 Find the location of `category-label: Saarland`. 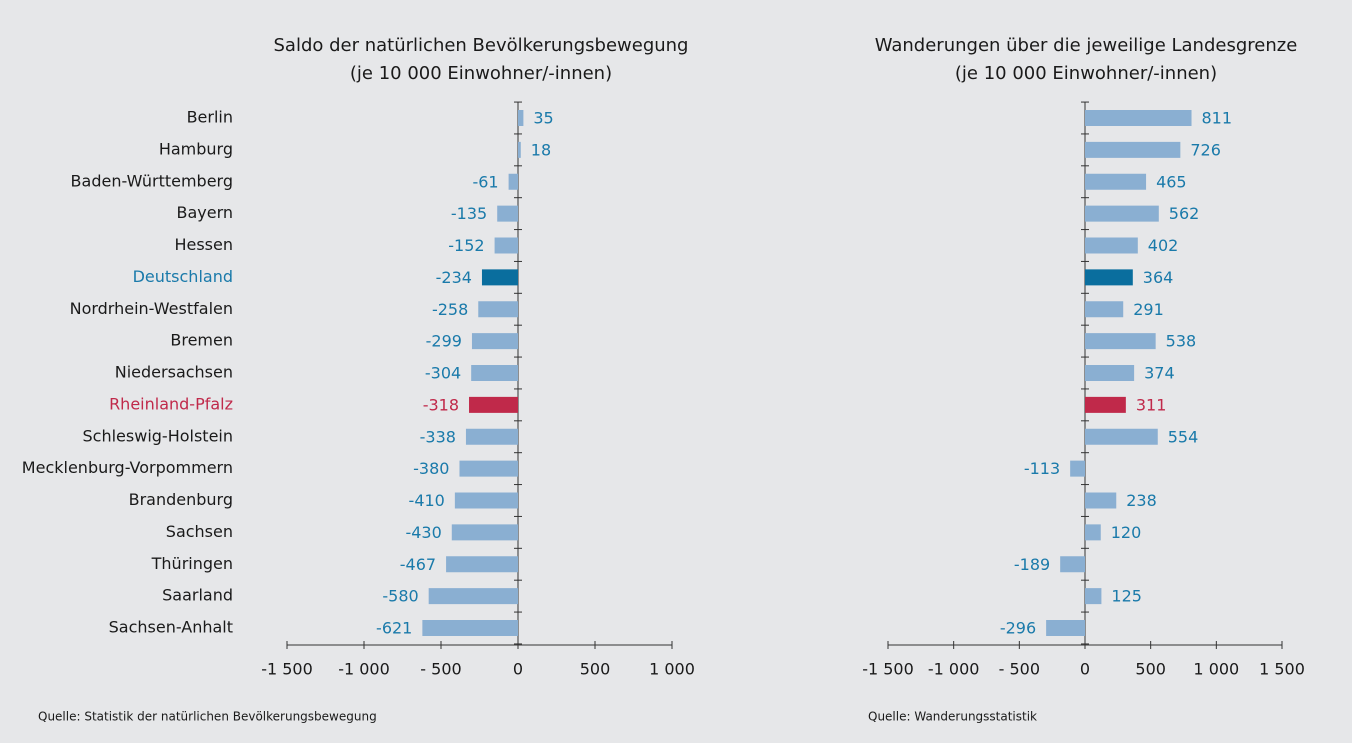

category-label: Saarland is located at coordinates (197, 595).